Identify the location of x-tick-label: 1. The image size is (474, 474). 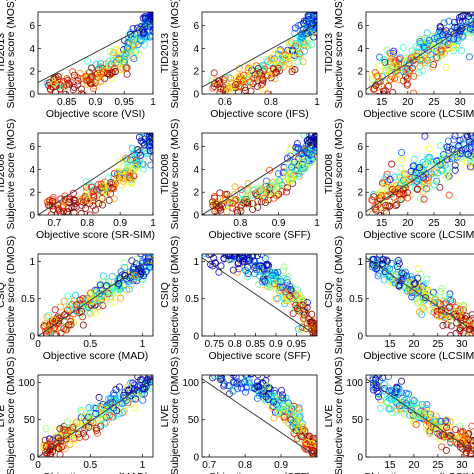
(143, 465).